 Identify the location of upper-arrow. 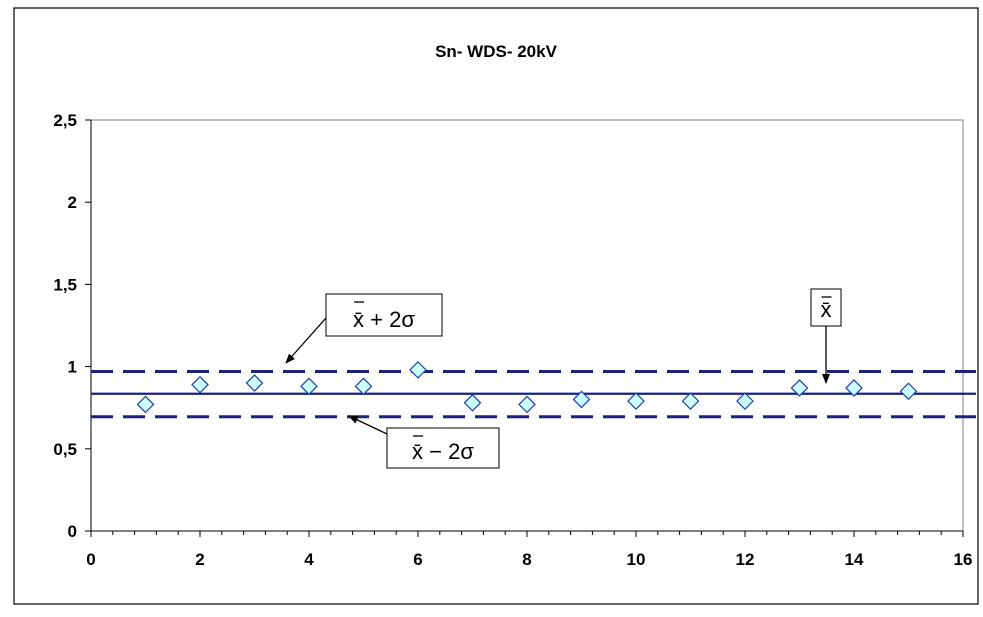
(306, 340).